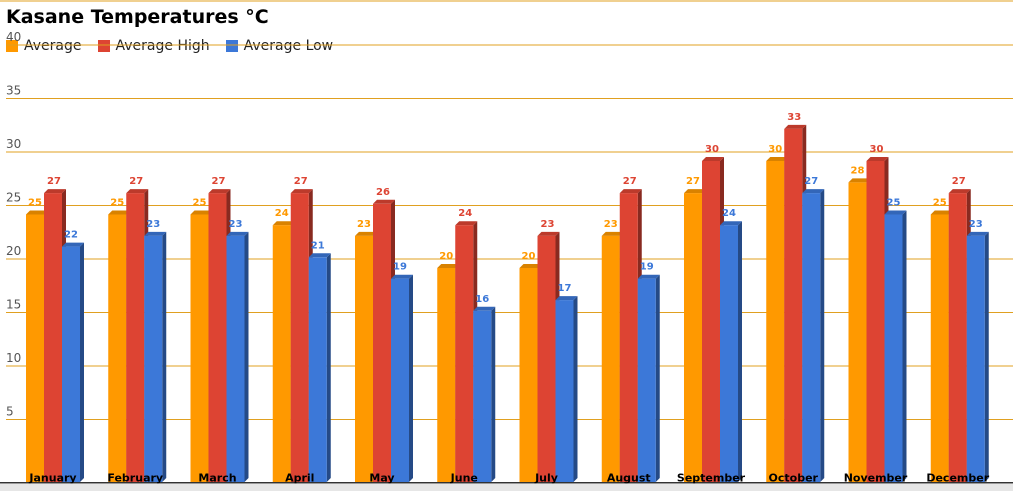 This screenshot has height=491, width=1013. What do you see at coordinates (506, 487) in the screenshot?
I see `floor-shadow` at bounding box center [506, 487].